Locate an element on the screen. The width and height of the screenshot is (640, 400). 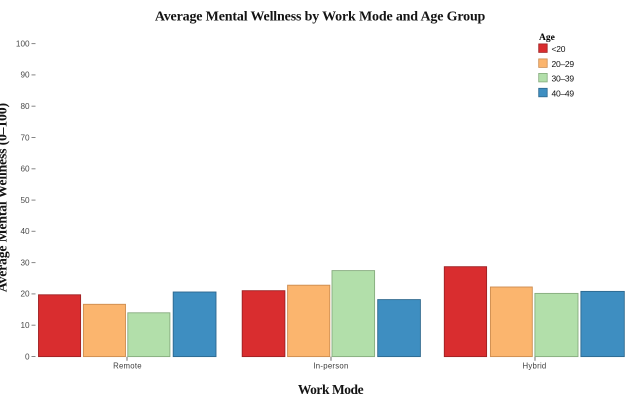
svg-text: 20–29 is located at coordinates (563, 64).